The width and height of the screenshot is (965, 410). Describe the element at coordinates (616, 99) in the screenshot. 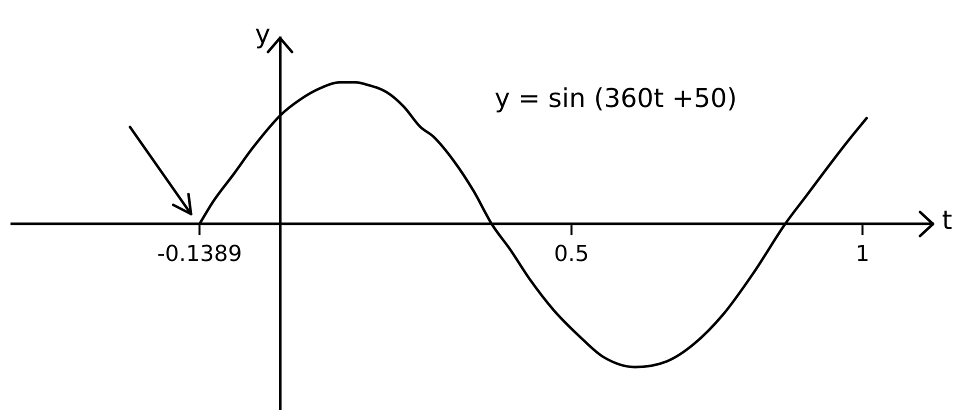

I see `annotation: y = sin (360t +50)` at that location.